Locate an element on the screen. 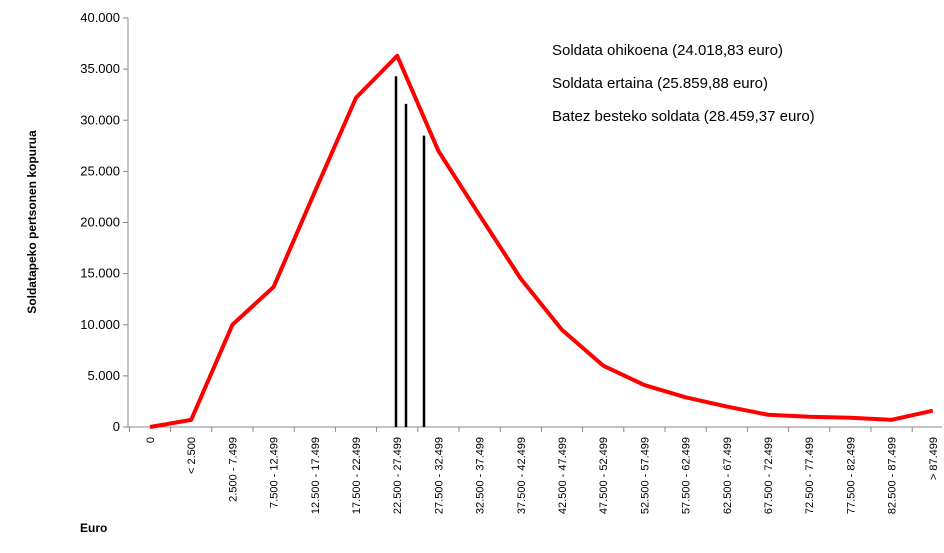 This screenshot has height=553, width=944. x-tick-label: 67.500 - 72.499 is located at coordinates (769, 475).